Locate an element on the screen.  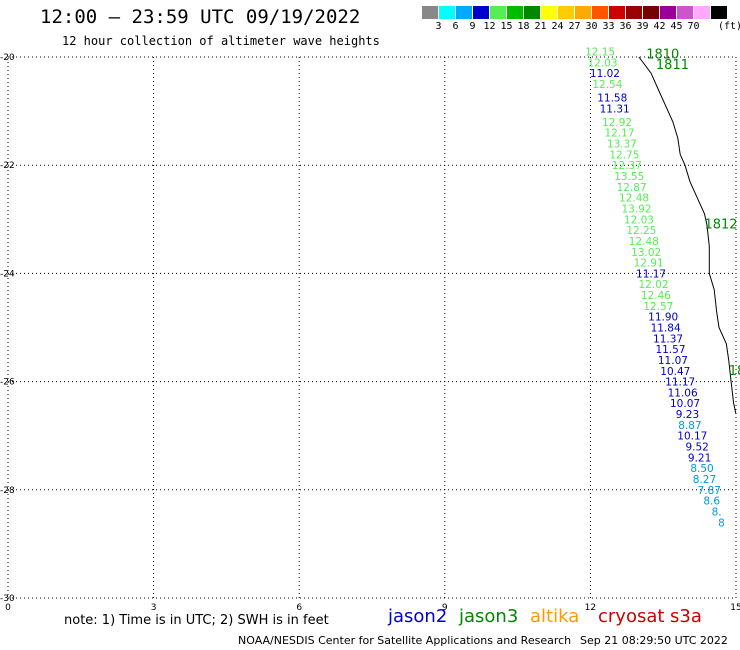
wave-height-value: 13.92 is located at coordinates (636, 209).